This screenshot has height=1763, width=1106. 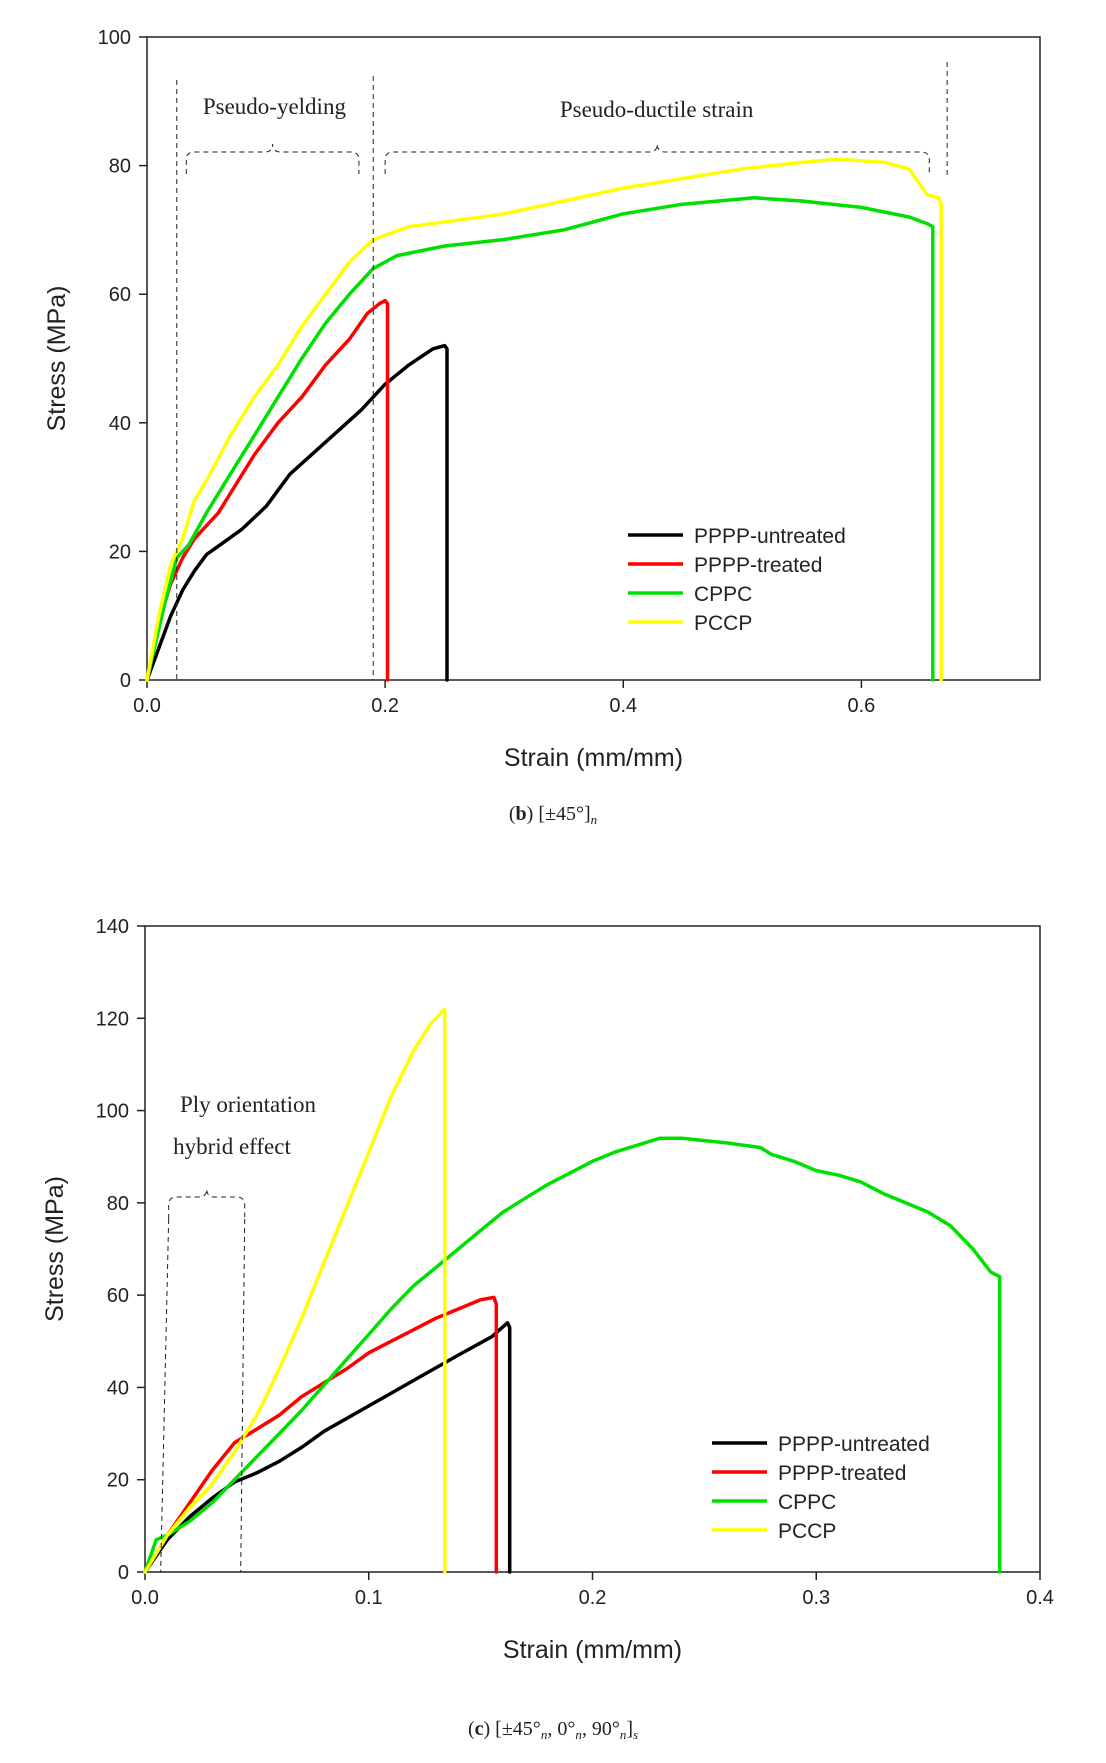 I want to click on chart-c-x-axis-title: Strain (mm/mm), so click(x=592, y=1650).